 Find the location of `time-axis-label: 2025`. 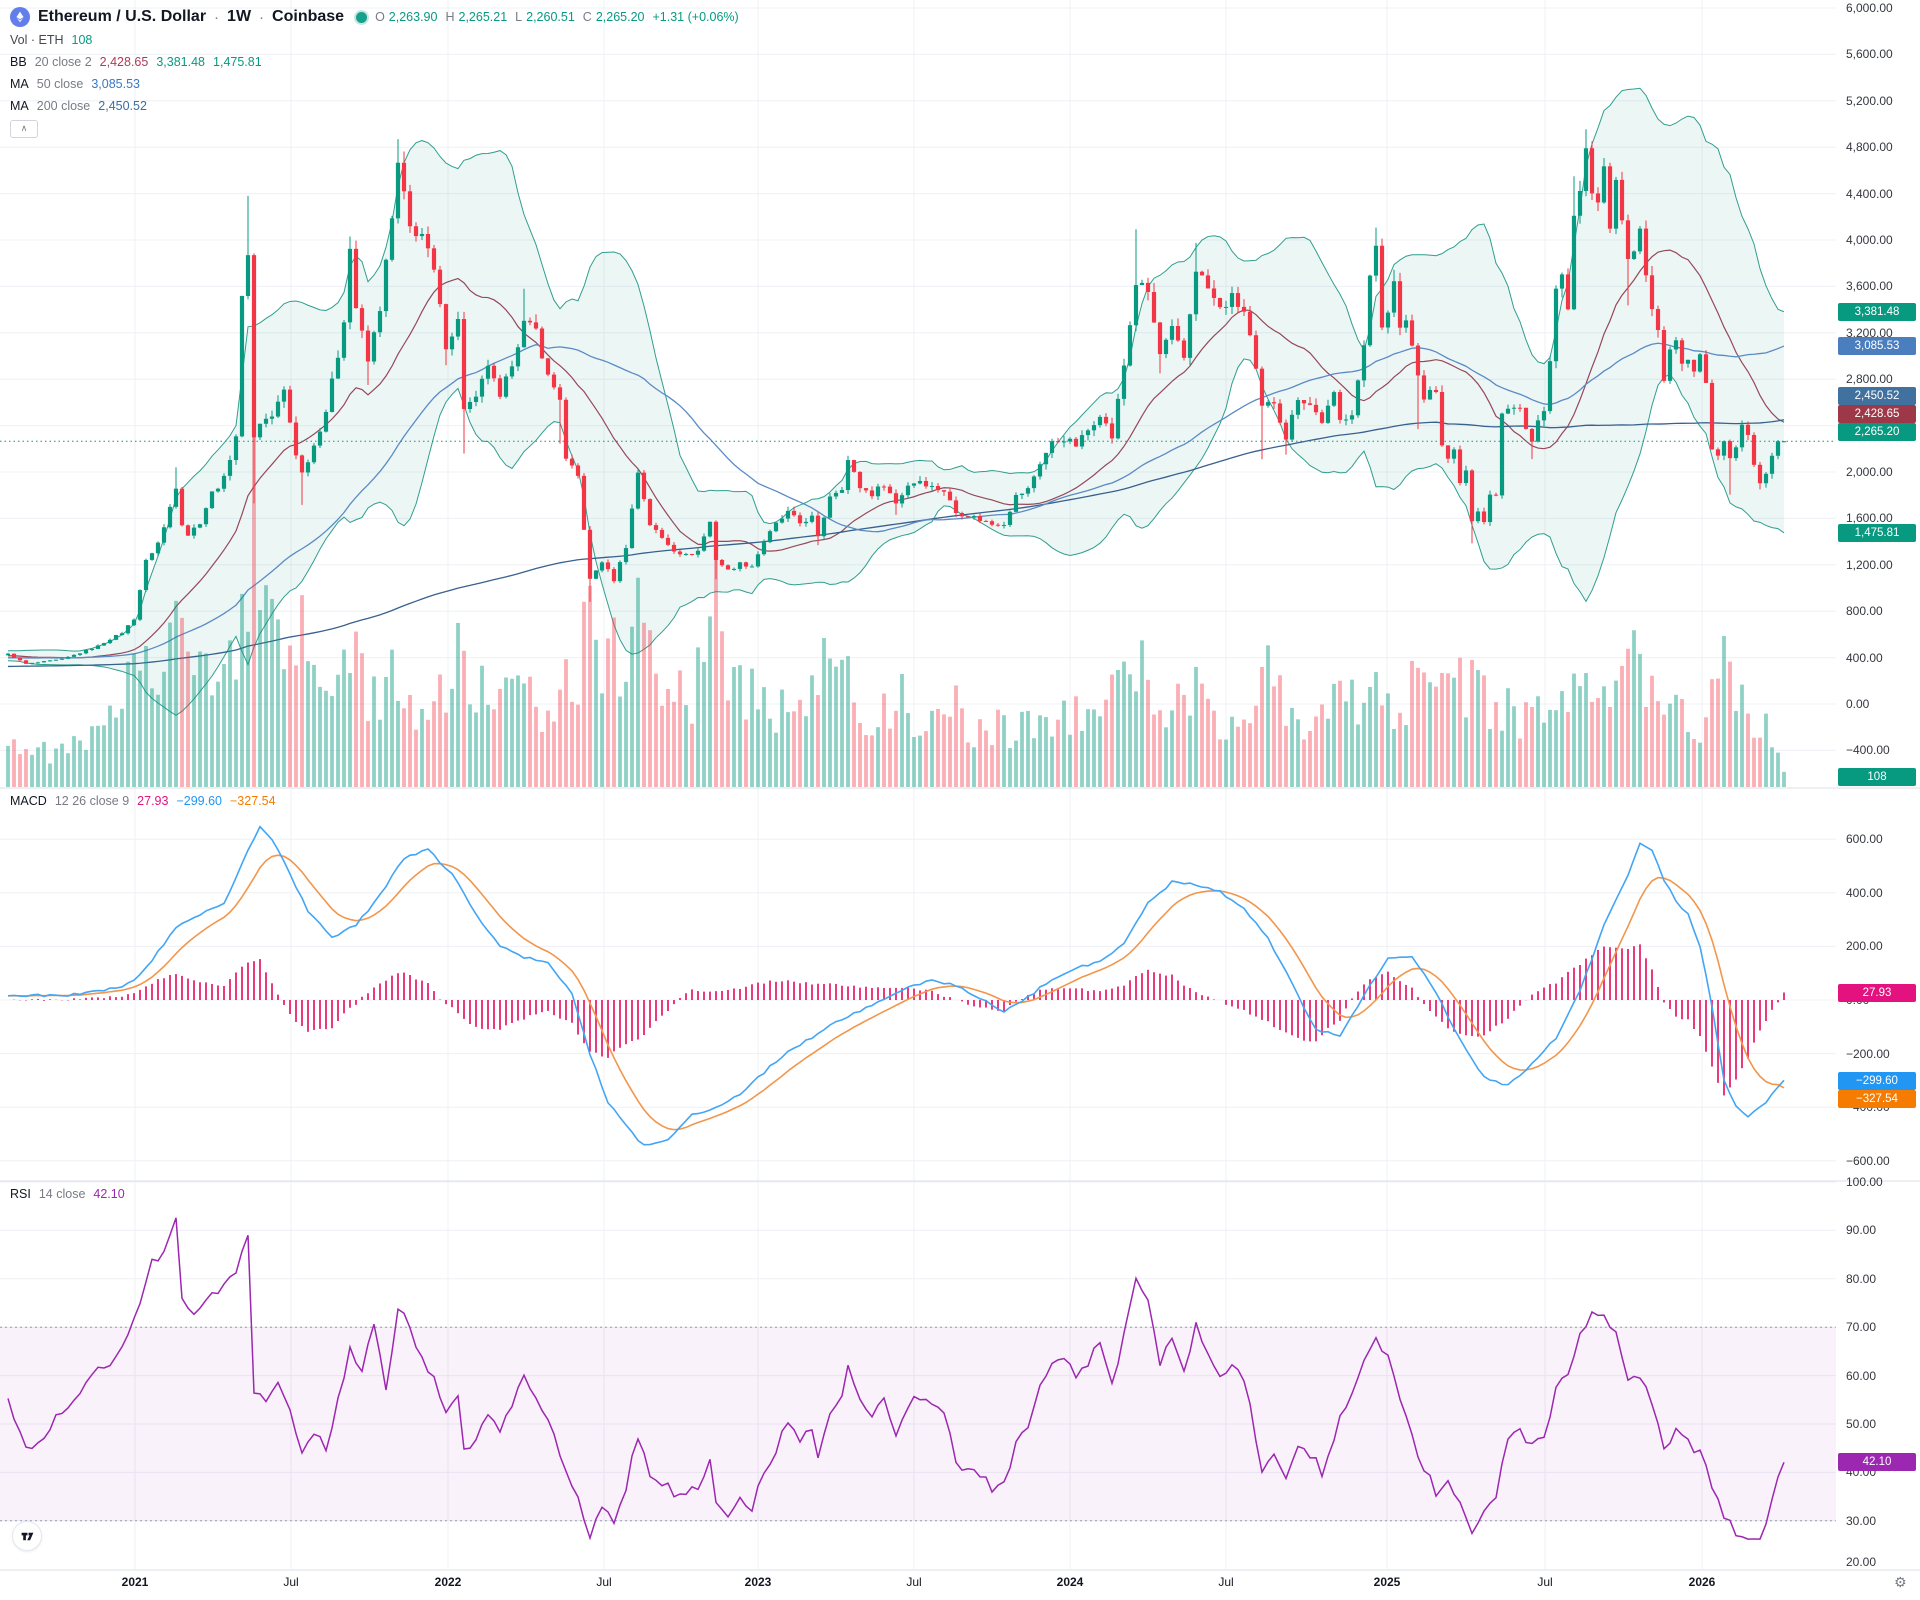

time-axis-label: 2025 is located at coordinates (1387, 1582).